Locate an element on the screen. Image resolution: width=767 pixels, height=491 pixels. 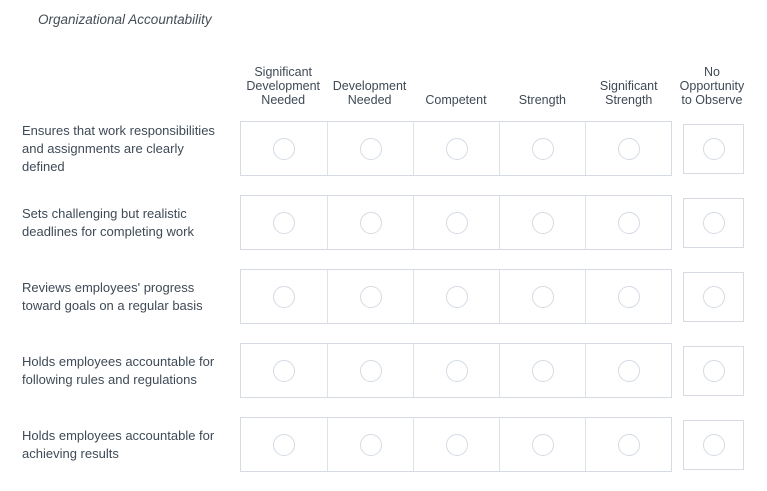
column-header-significant-strength: Significant Strength is located at coordinates (628, 93).